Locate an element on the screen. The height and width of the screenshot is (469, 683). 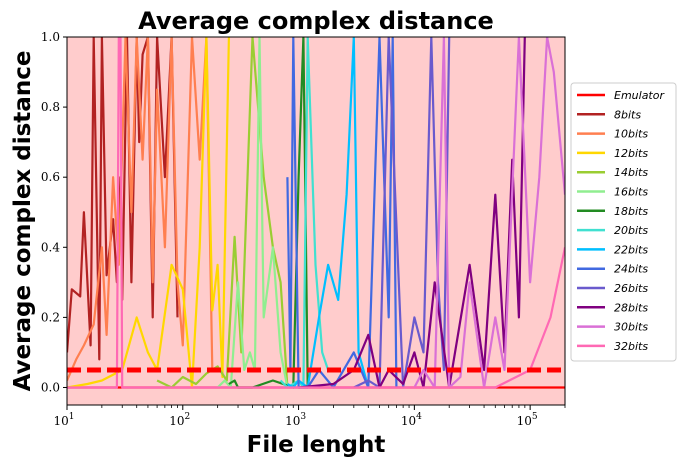
chart-title: Average complex distance is located at coordinates (316, 21).